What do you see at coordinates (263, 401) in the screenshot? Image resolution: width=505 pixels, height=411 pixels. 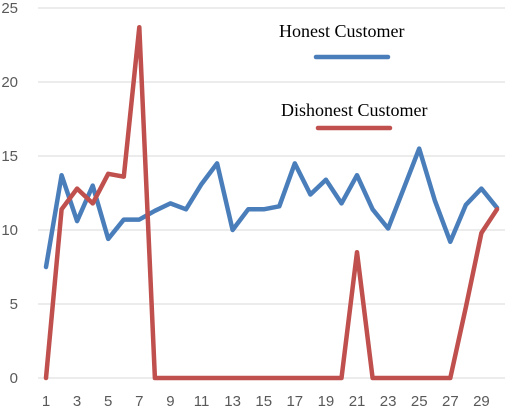 I see `x-tick-label: 15` at bounding box center [263, 401].